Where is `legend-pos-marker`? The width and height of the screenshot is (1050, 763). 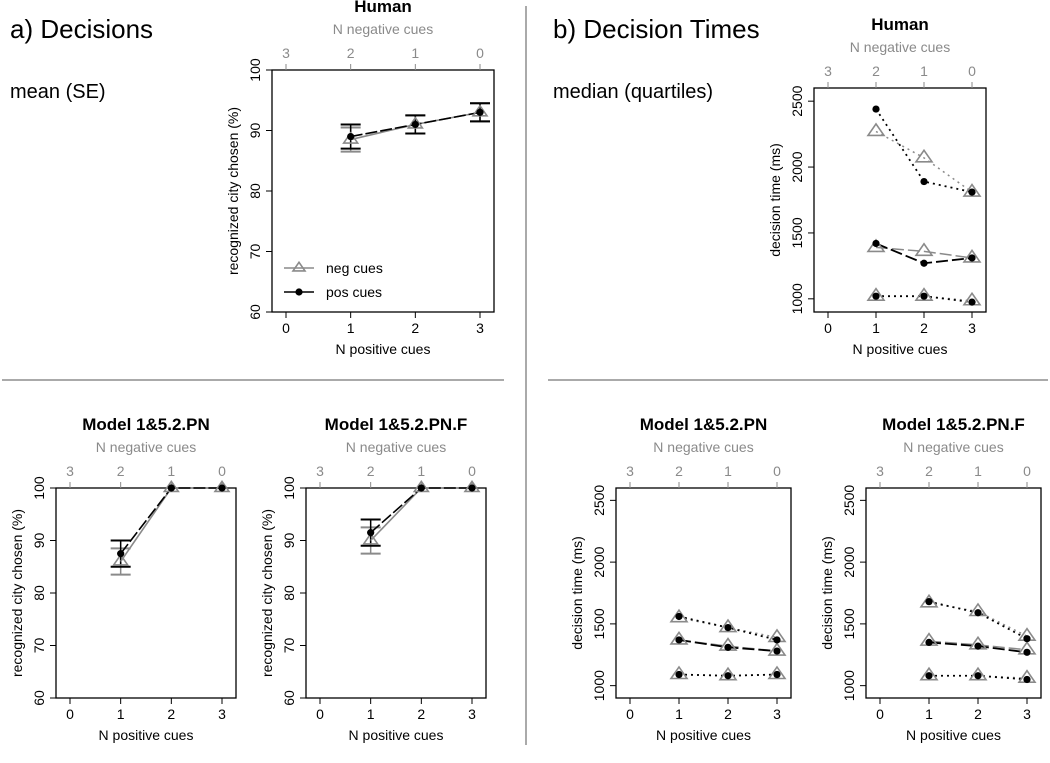 legend-pos-marker is located at coordinates (299, 292).